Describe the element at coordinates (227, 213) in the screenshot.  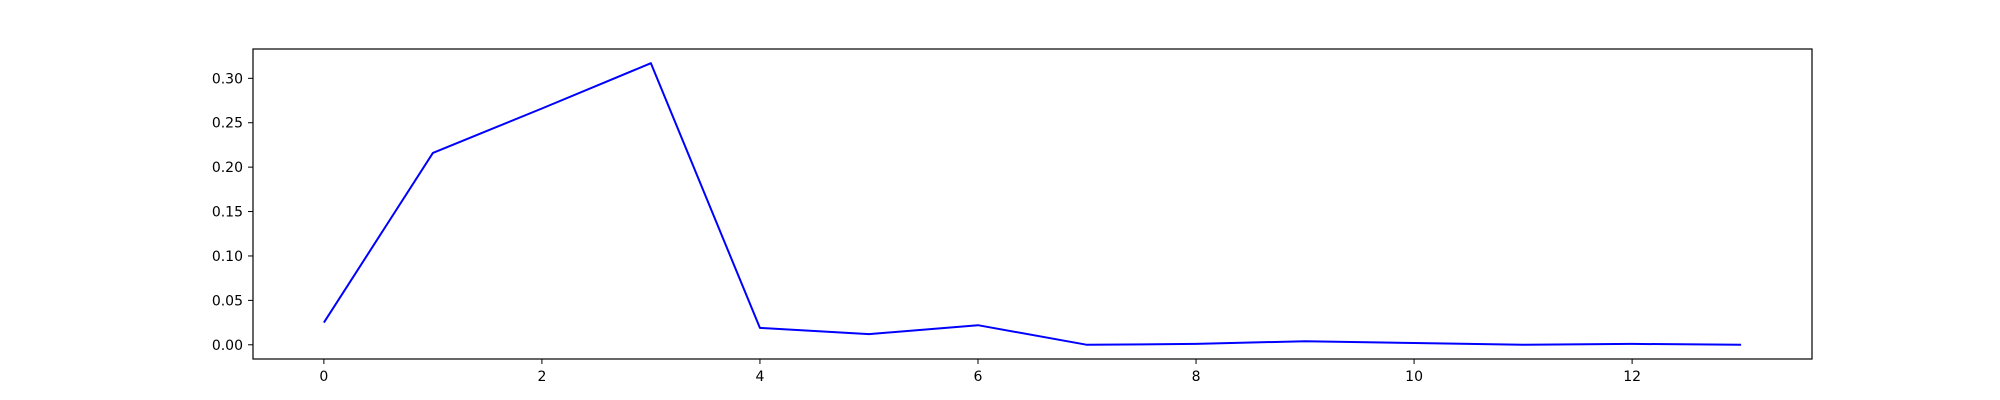
I see `y-tick-label: 0.15` at that location.